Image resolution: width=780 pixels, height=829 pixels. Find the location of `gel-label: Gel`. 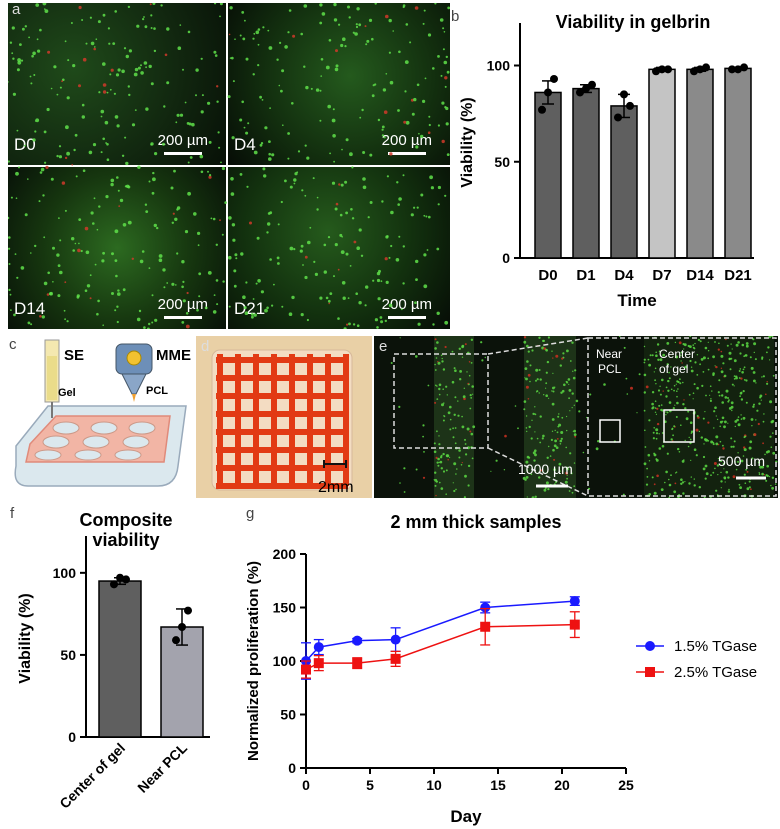

gel-label: Gel is located at coordinates (67, 393).